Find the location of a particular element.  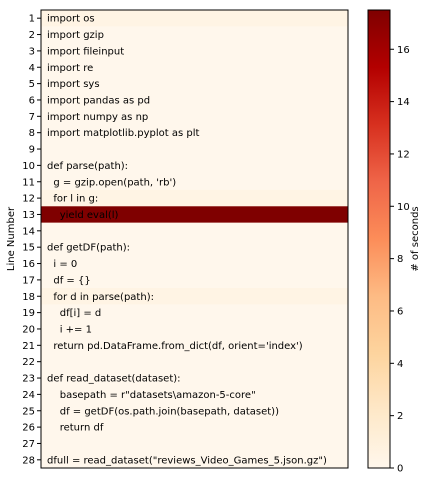

y-tick-label: 15 is located at coordinates (28, 248).